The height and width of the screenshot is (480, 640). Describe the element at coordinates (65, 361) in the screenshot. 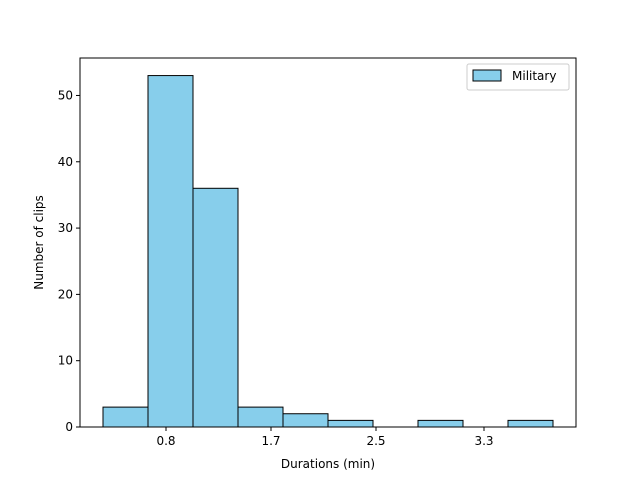

I see `y-tick-label: 10` at that location.